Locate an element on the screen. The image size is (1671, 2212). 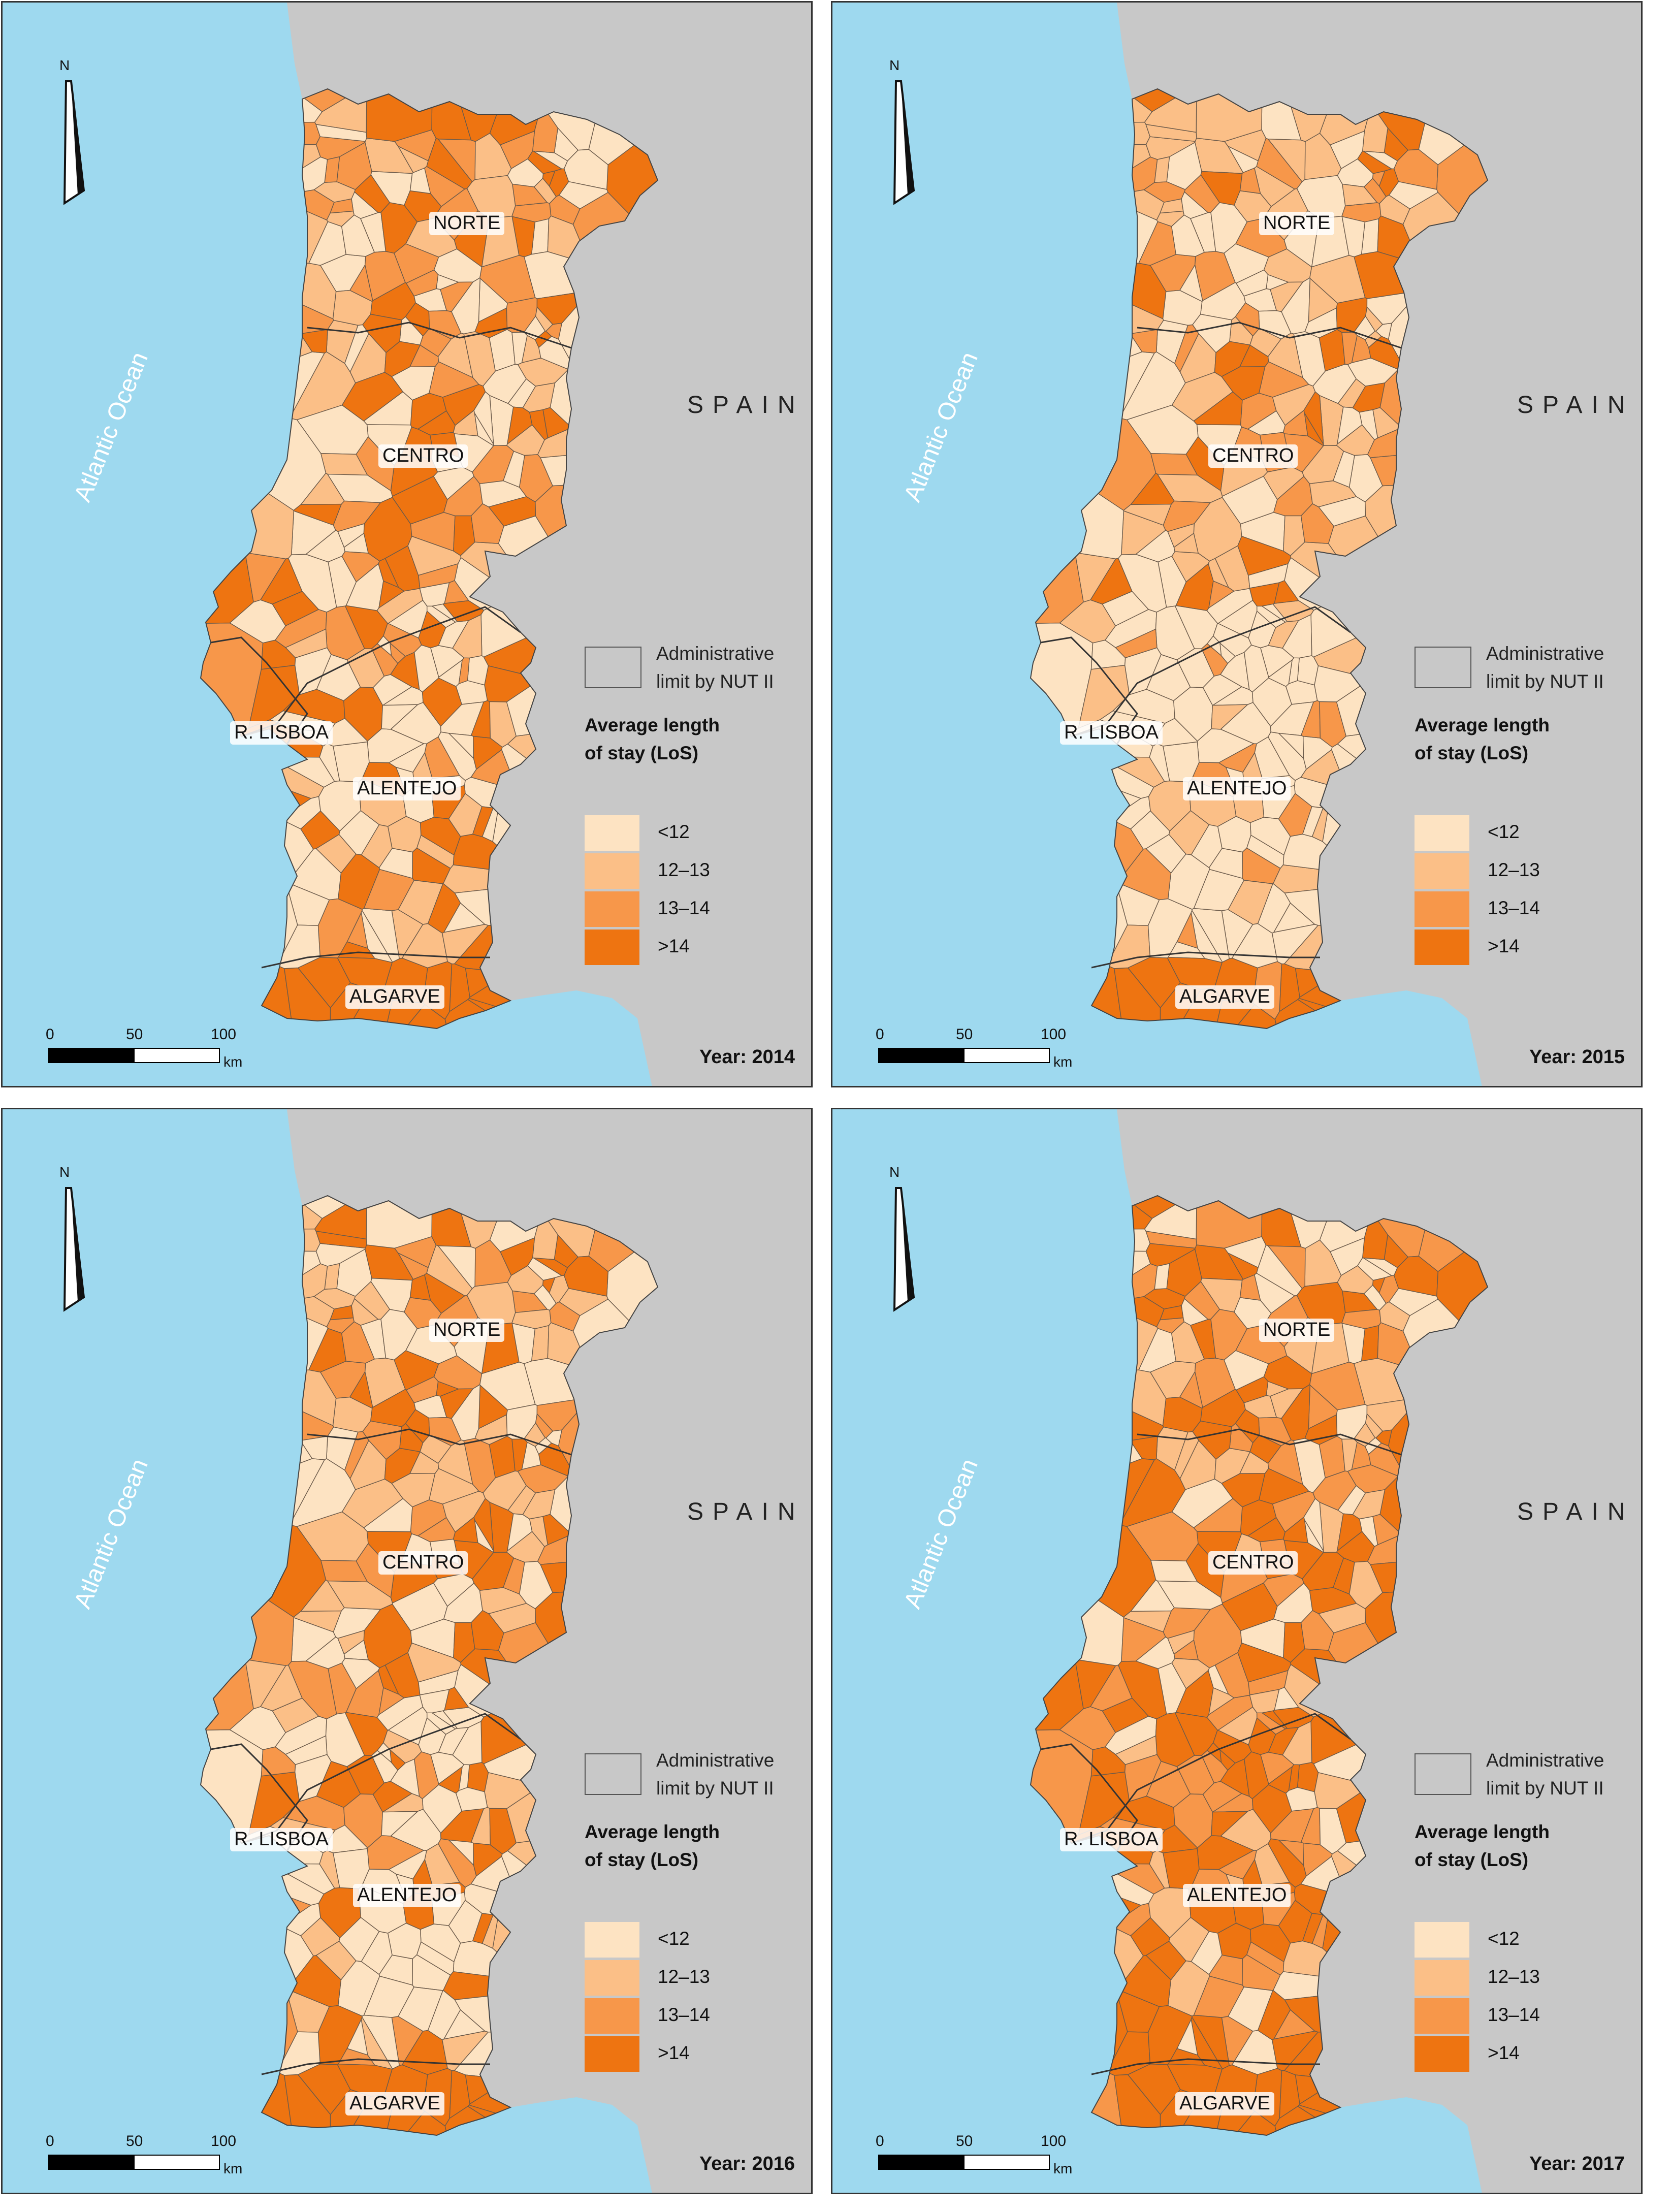
region-label-centro: CENTRO is located at coordinates (1253, 1563).